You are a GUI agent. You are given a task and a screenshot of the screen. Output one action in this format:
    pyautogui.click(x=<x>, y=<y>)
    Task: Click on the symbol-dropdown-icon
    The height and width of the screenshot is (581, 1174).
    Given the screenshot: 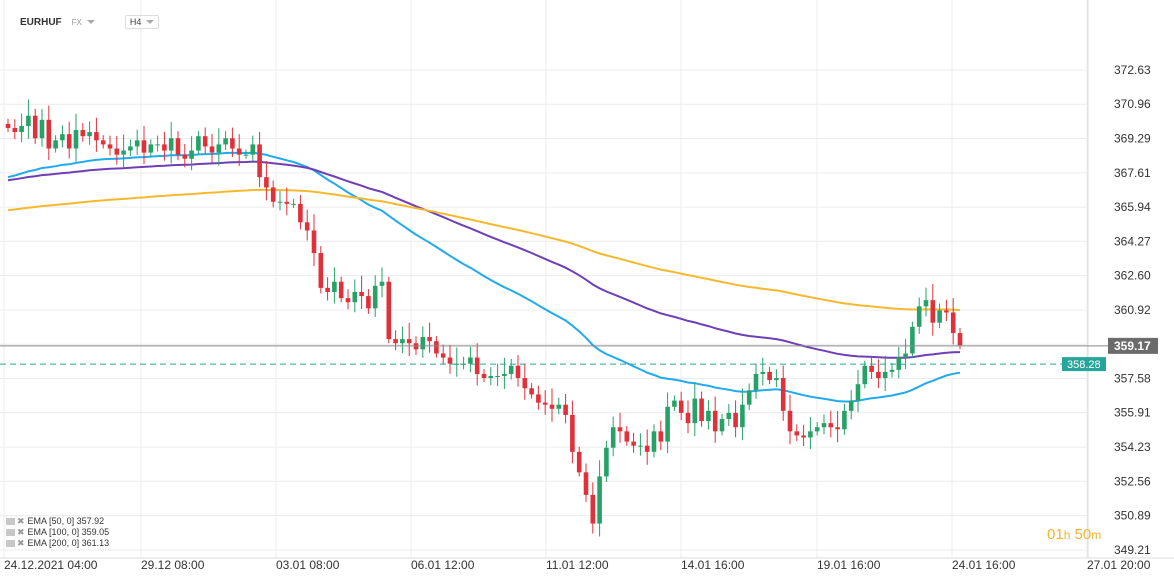 What is the action you would take?
    pyautogui.click(x=90, y=22)
    